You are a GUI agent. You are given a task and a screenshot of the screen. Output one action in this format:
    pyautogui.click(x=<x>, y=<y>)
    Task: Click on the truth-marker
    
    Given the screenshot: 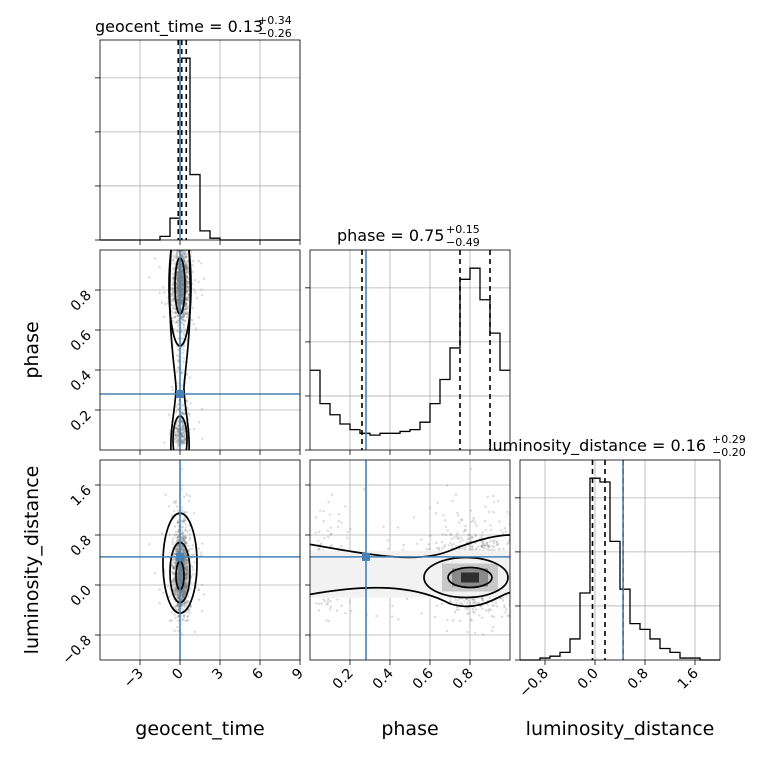 What is the action you would take?
    pyautogui.click(x=180, y=556)
    